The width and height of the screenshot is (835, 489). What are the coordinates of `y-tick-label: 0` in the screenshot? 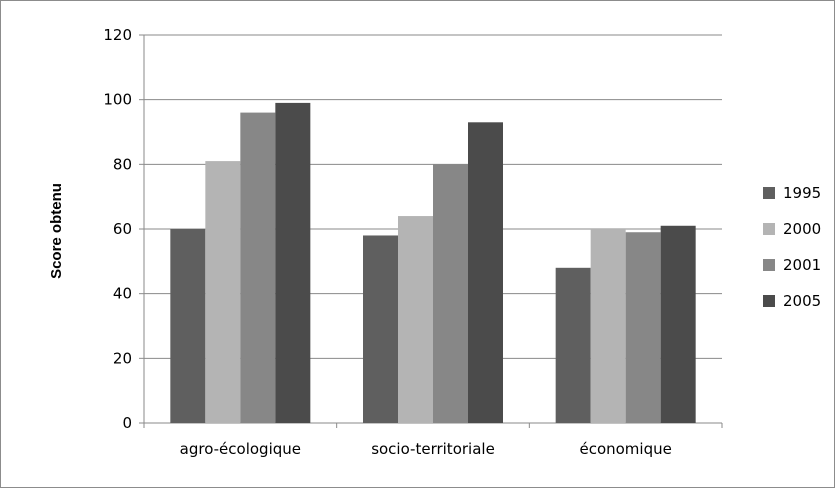 It's located at (127, 423).